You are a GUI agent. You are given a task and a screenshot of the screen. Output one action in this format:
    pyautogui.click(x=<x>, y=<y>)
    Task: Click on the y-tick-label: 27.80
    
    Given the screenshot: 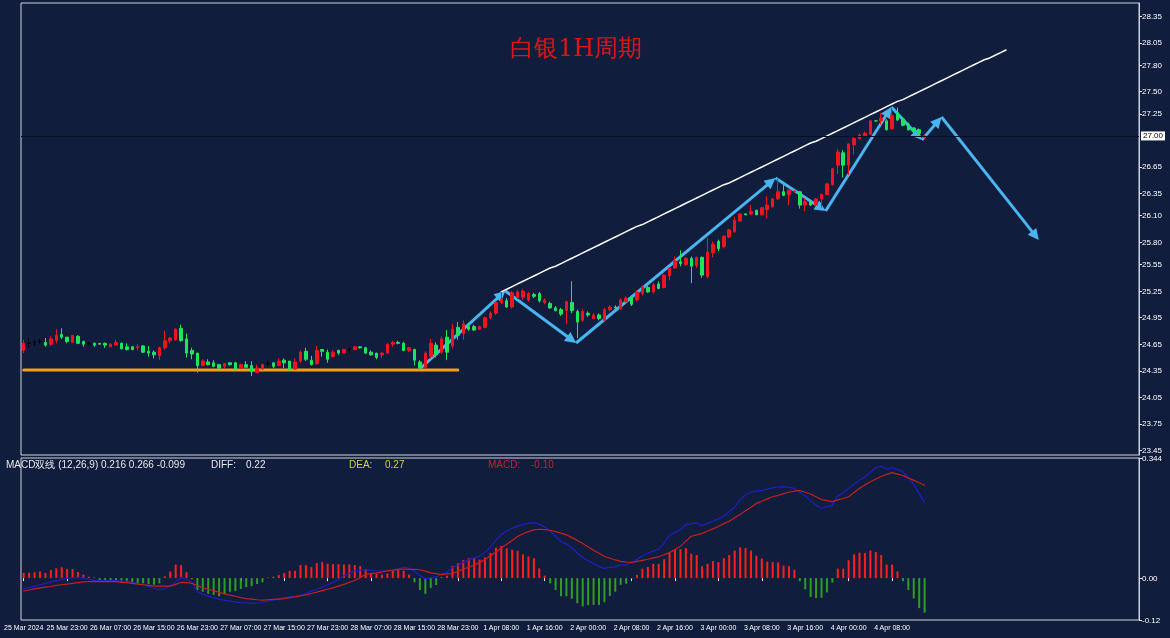 What is the action you would take?
    pyautogui.click(x=1152, y=65)
    